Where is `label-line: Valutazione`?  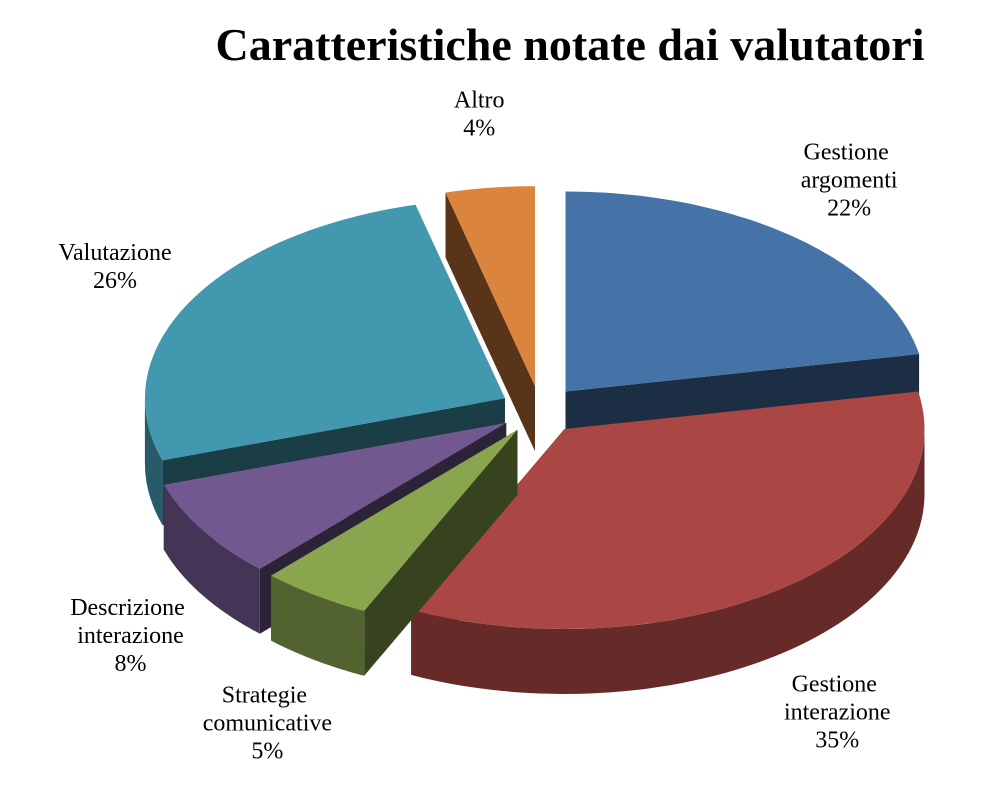
label-line: Valutazione is located at coordinates (114, 253).